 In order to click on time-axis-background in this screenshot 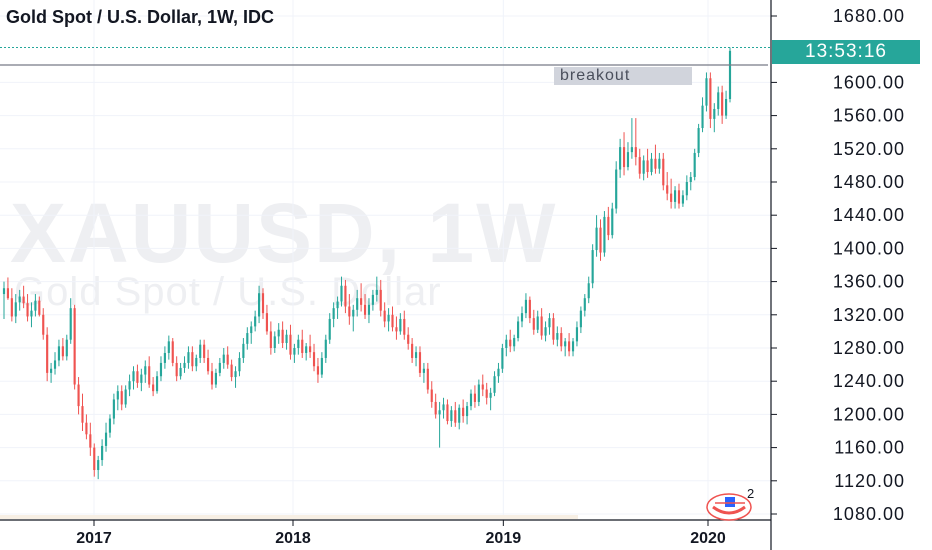, I will do `click(385, 535)`.